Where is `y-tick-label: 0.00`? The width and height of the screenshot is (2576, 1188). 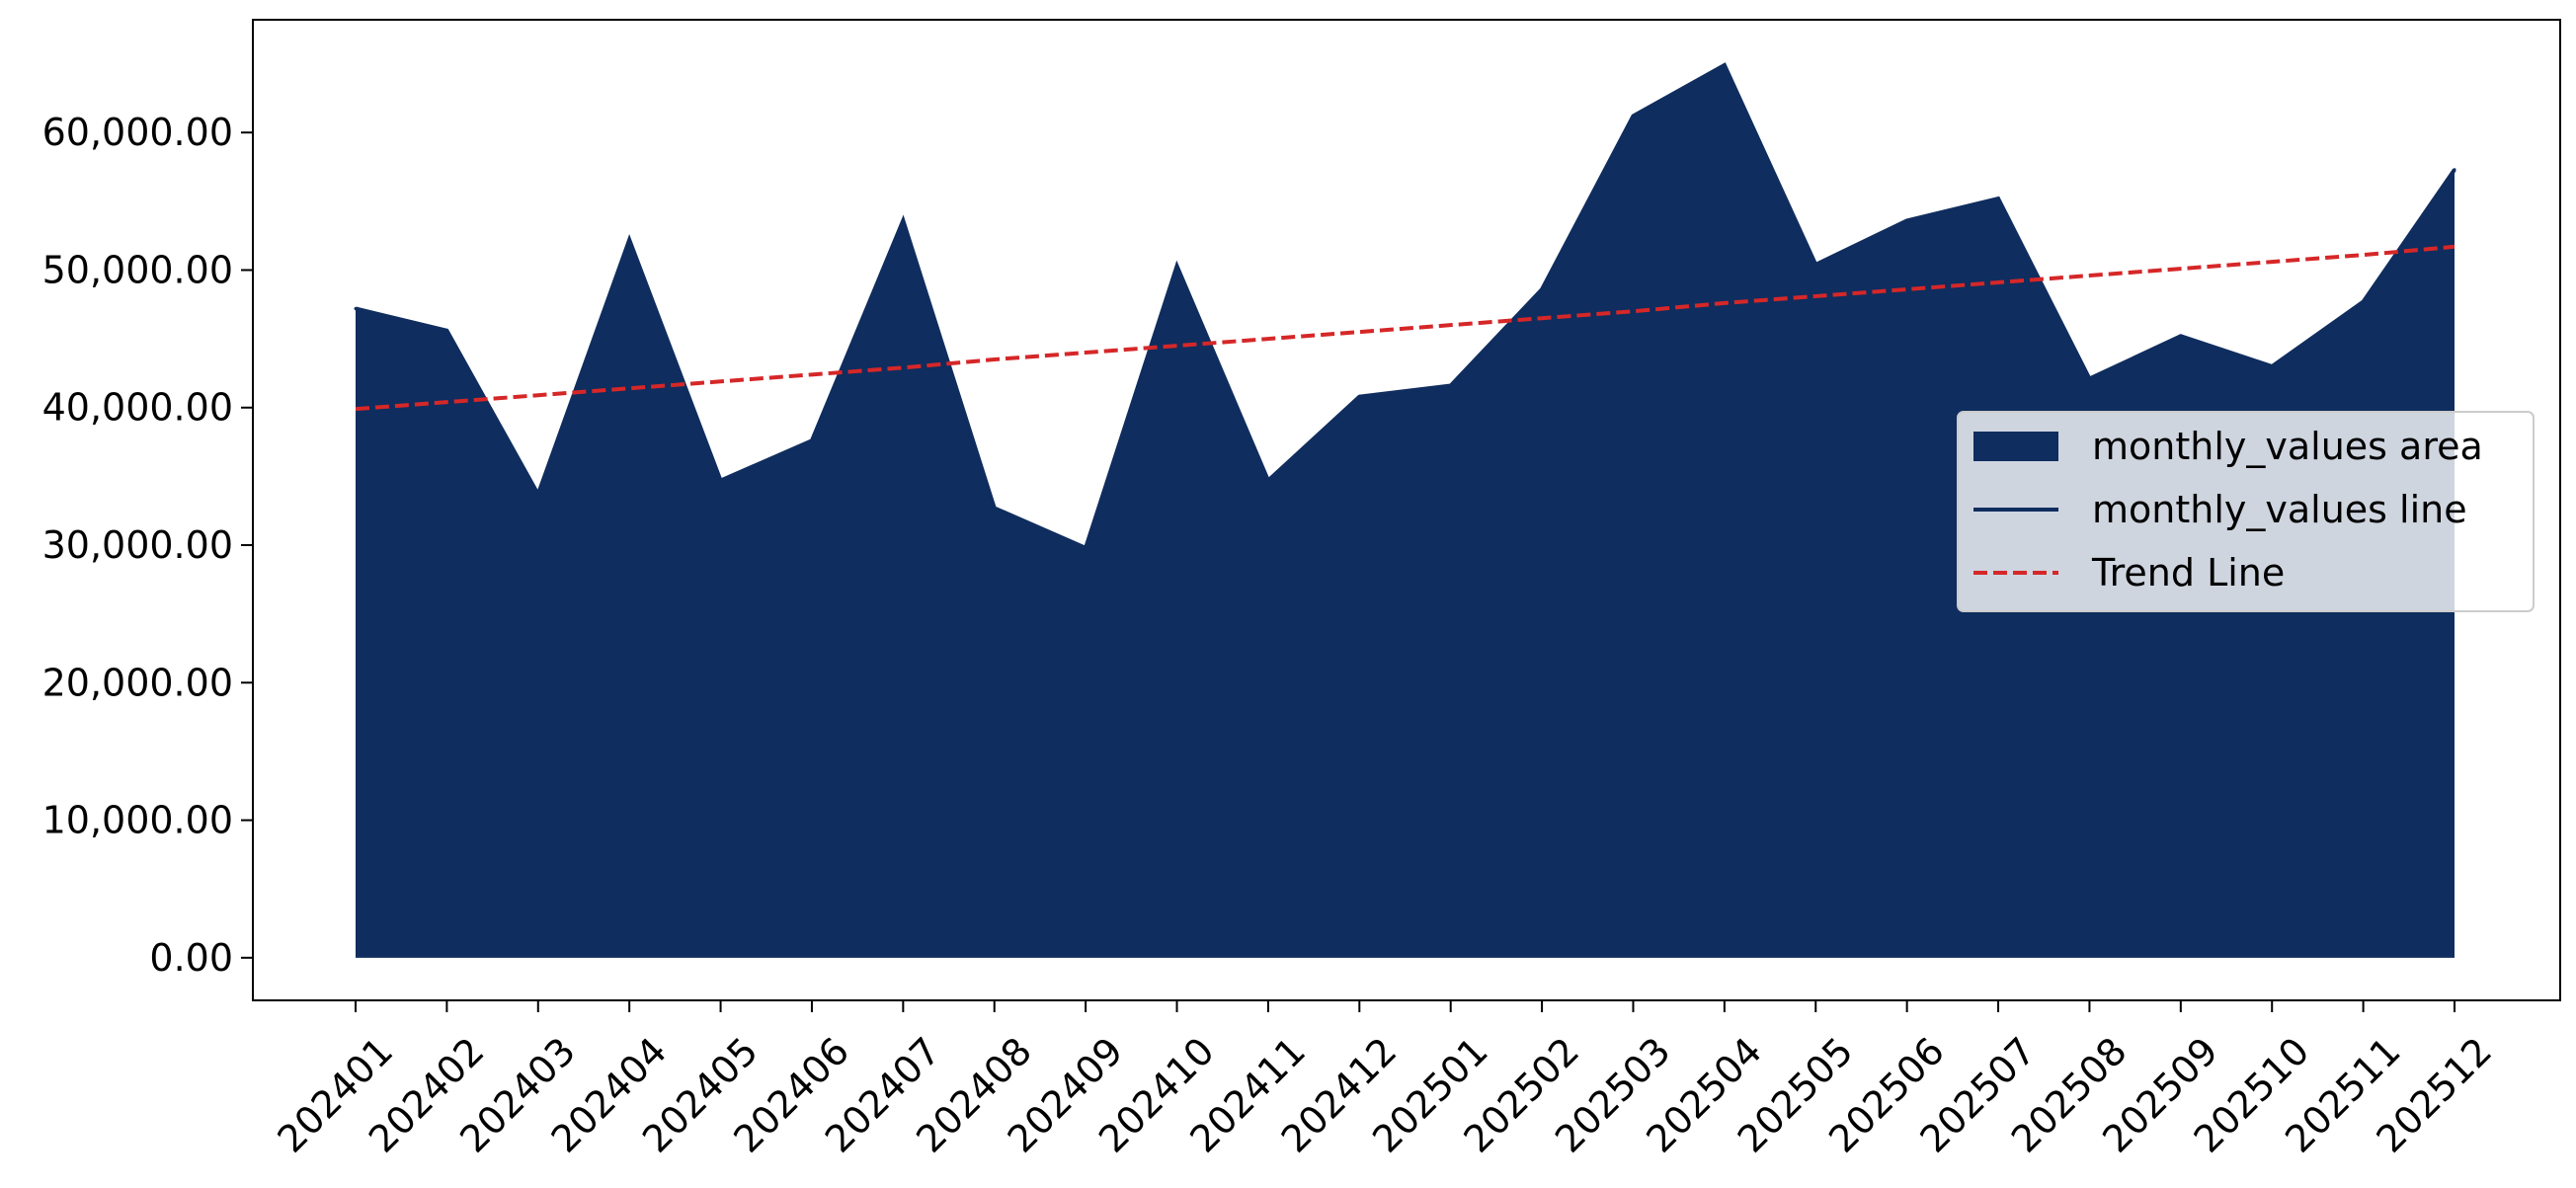 y-tick-label: 0.00 is located at coordinates (191, 958).